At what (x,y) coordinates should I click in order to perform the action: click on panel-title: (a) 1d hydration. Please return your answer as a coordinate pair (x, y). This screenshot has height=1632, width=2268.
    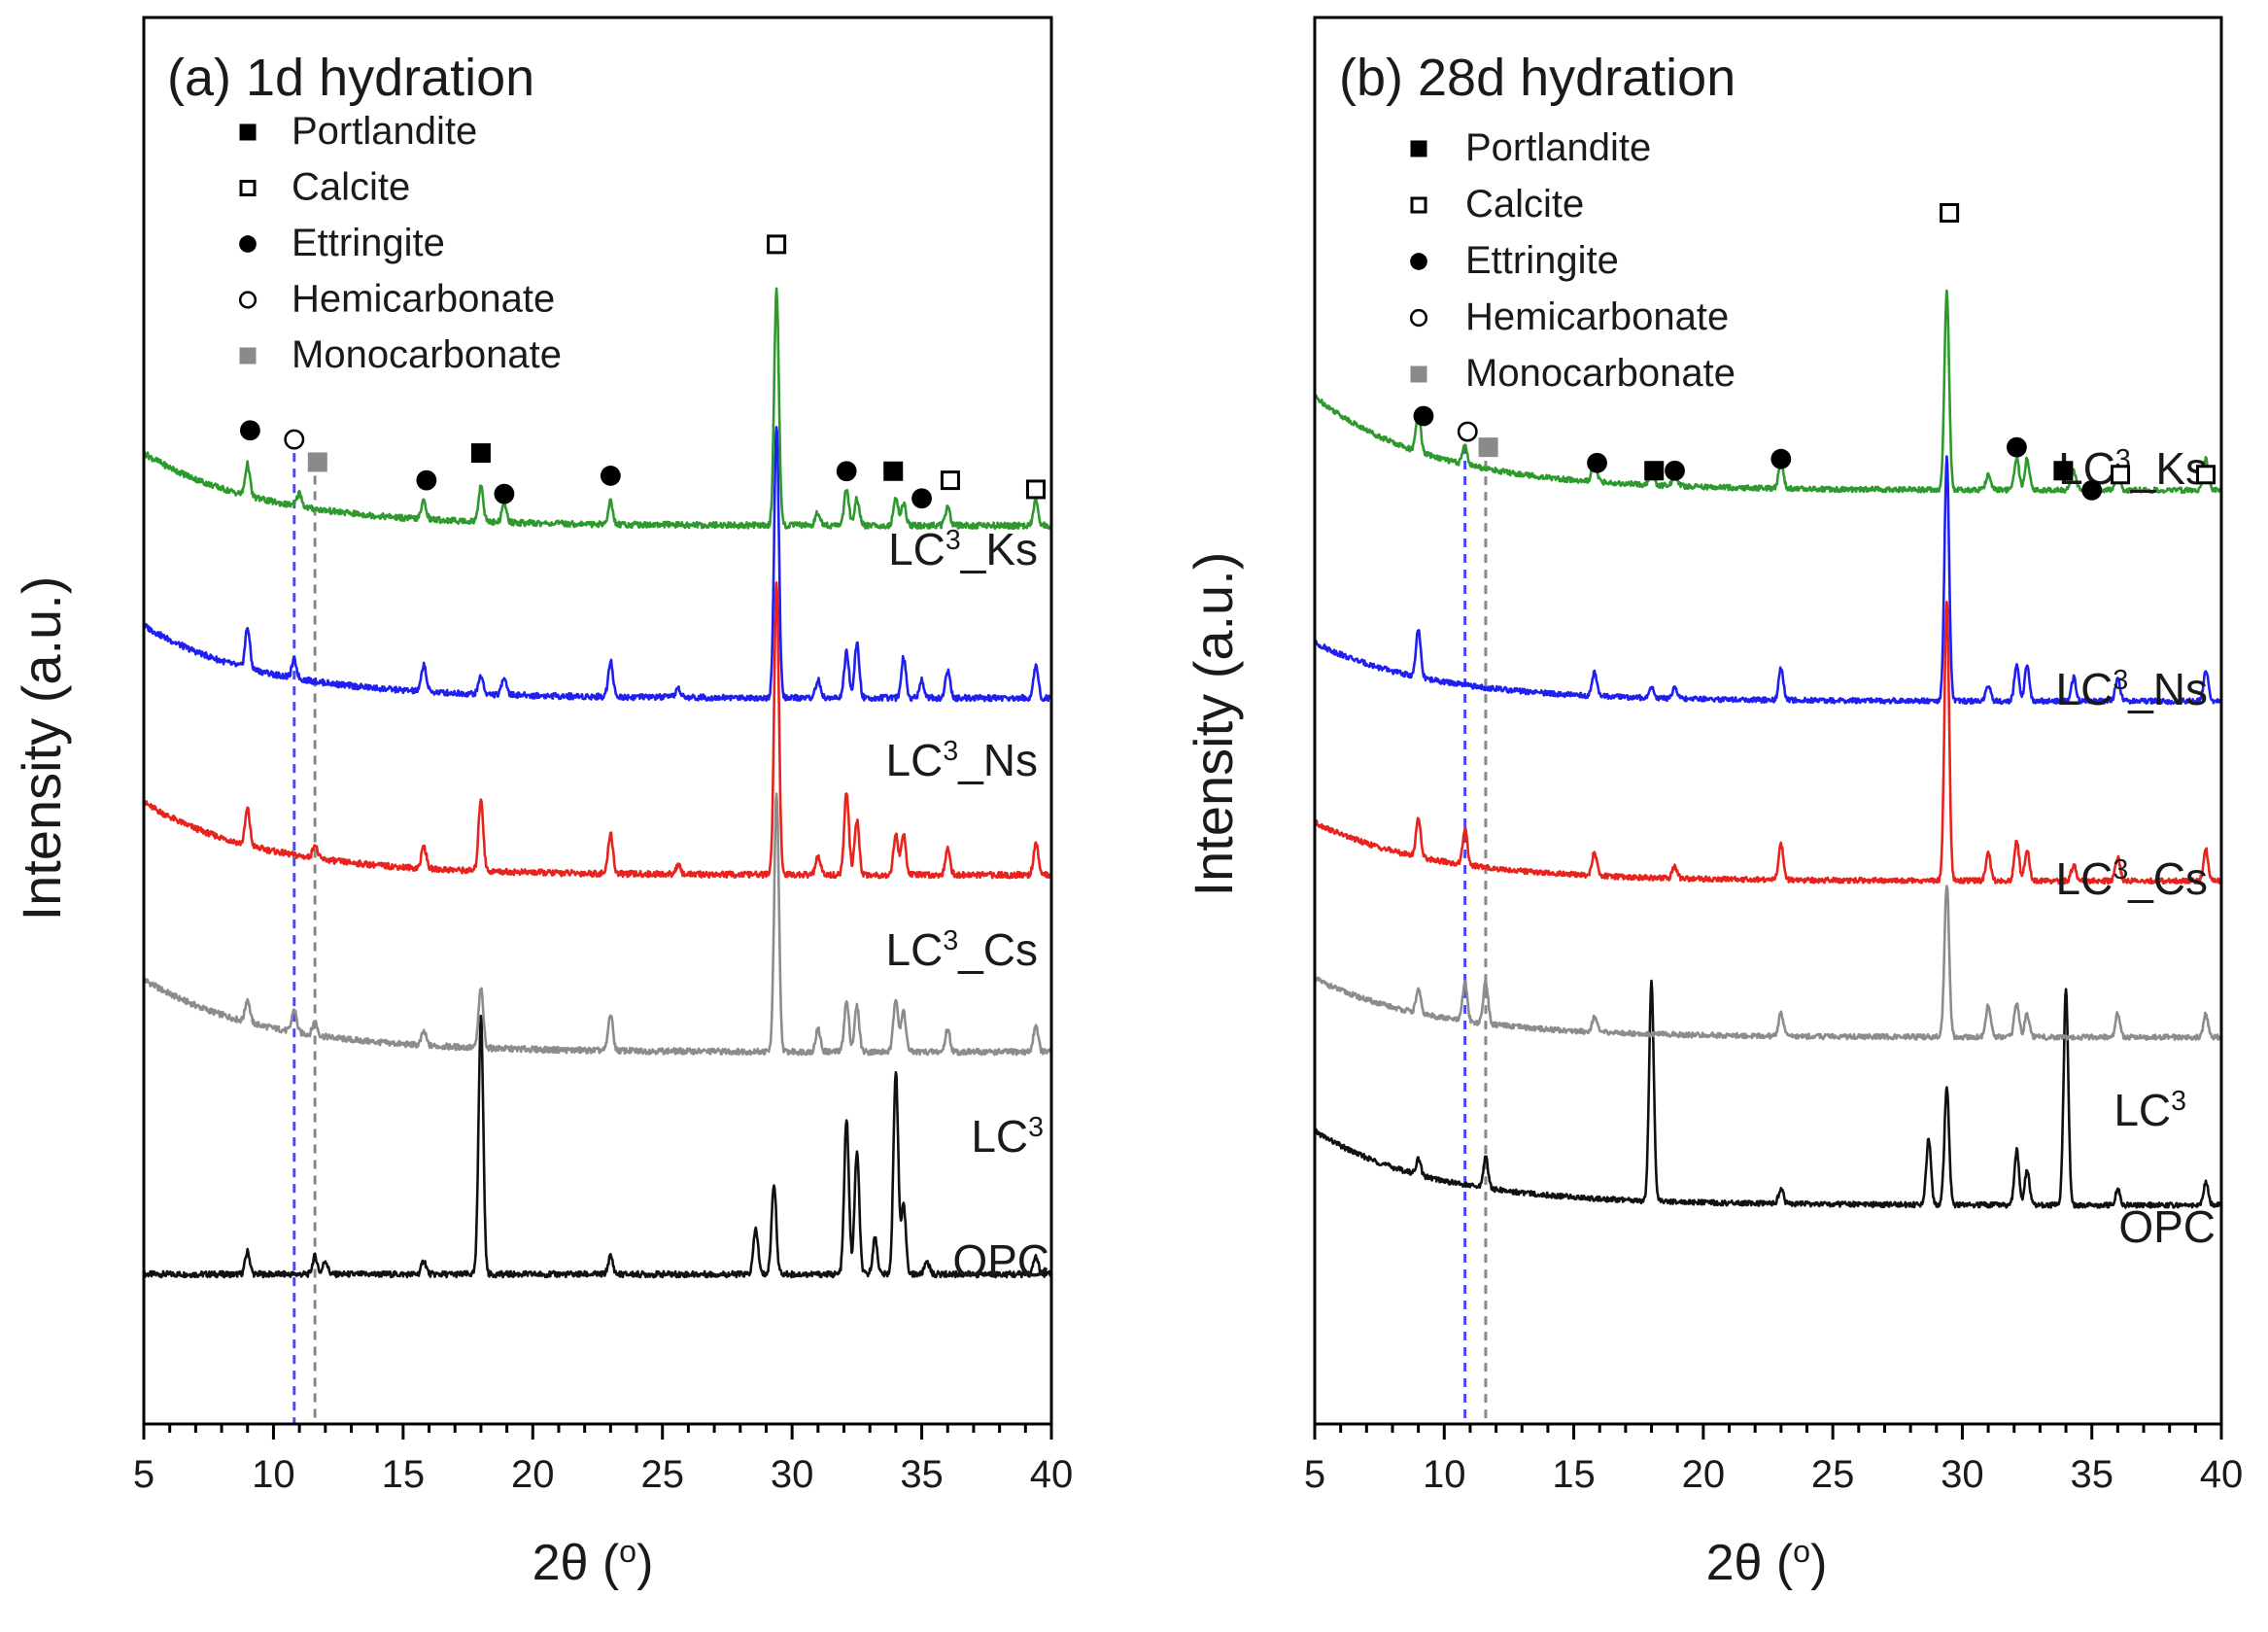
    Looking at the image, I should click on (350, 78).